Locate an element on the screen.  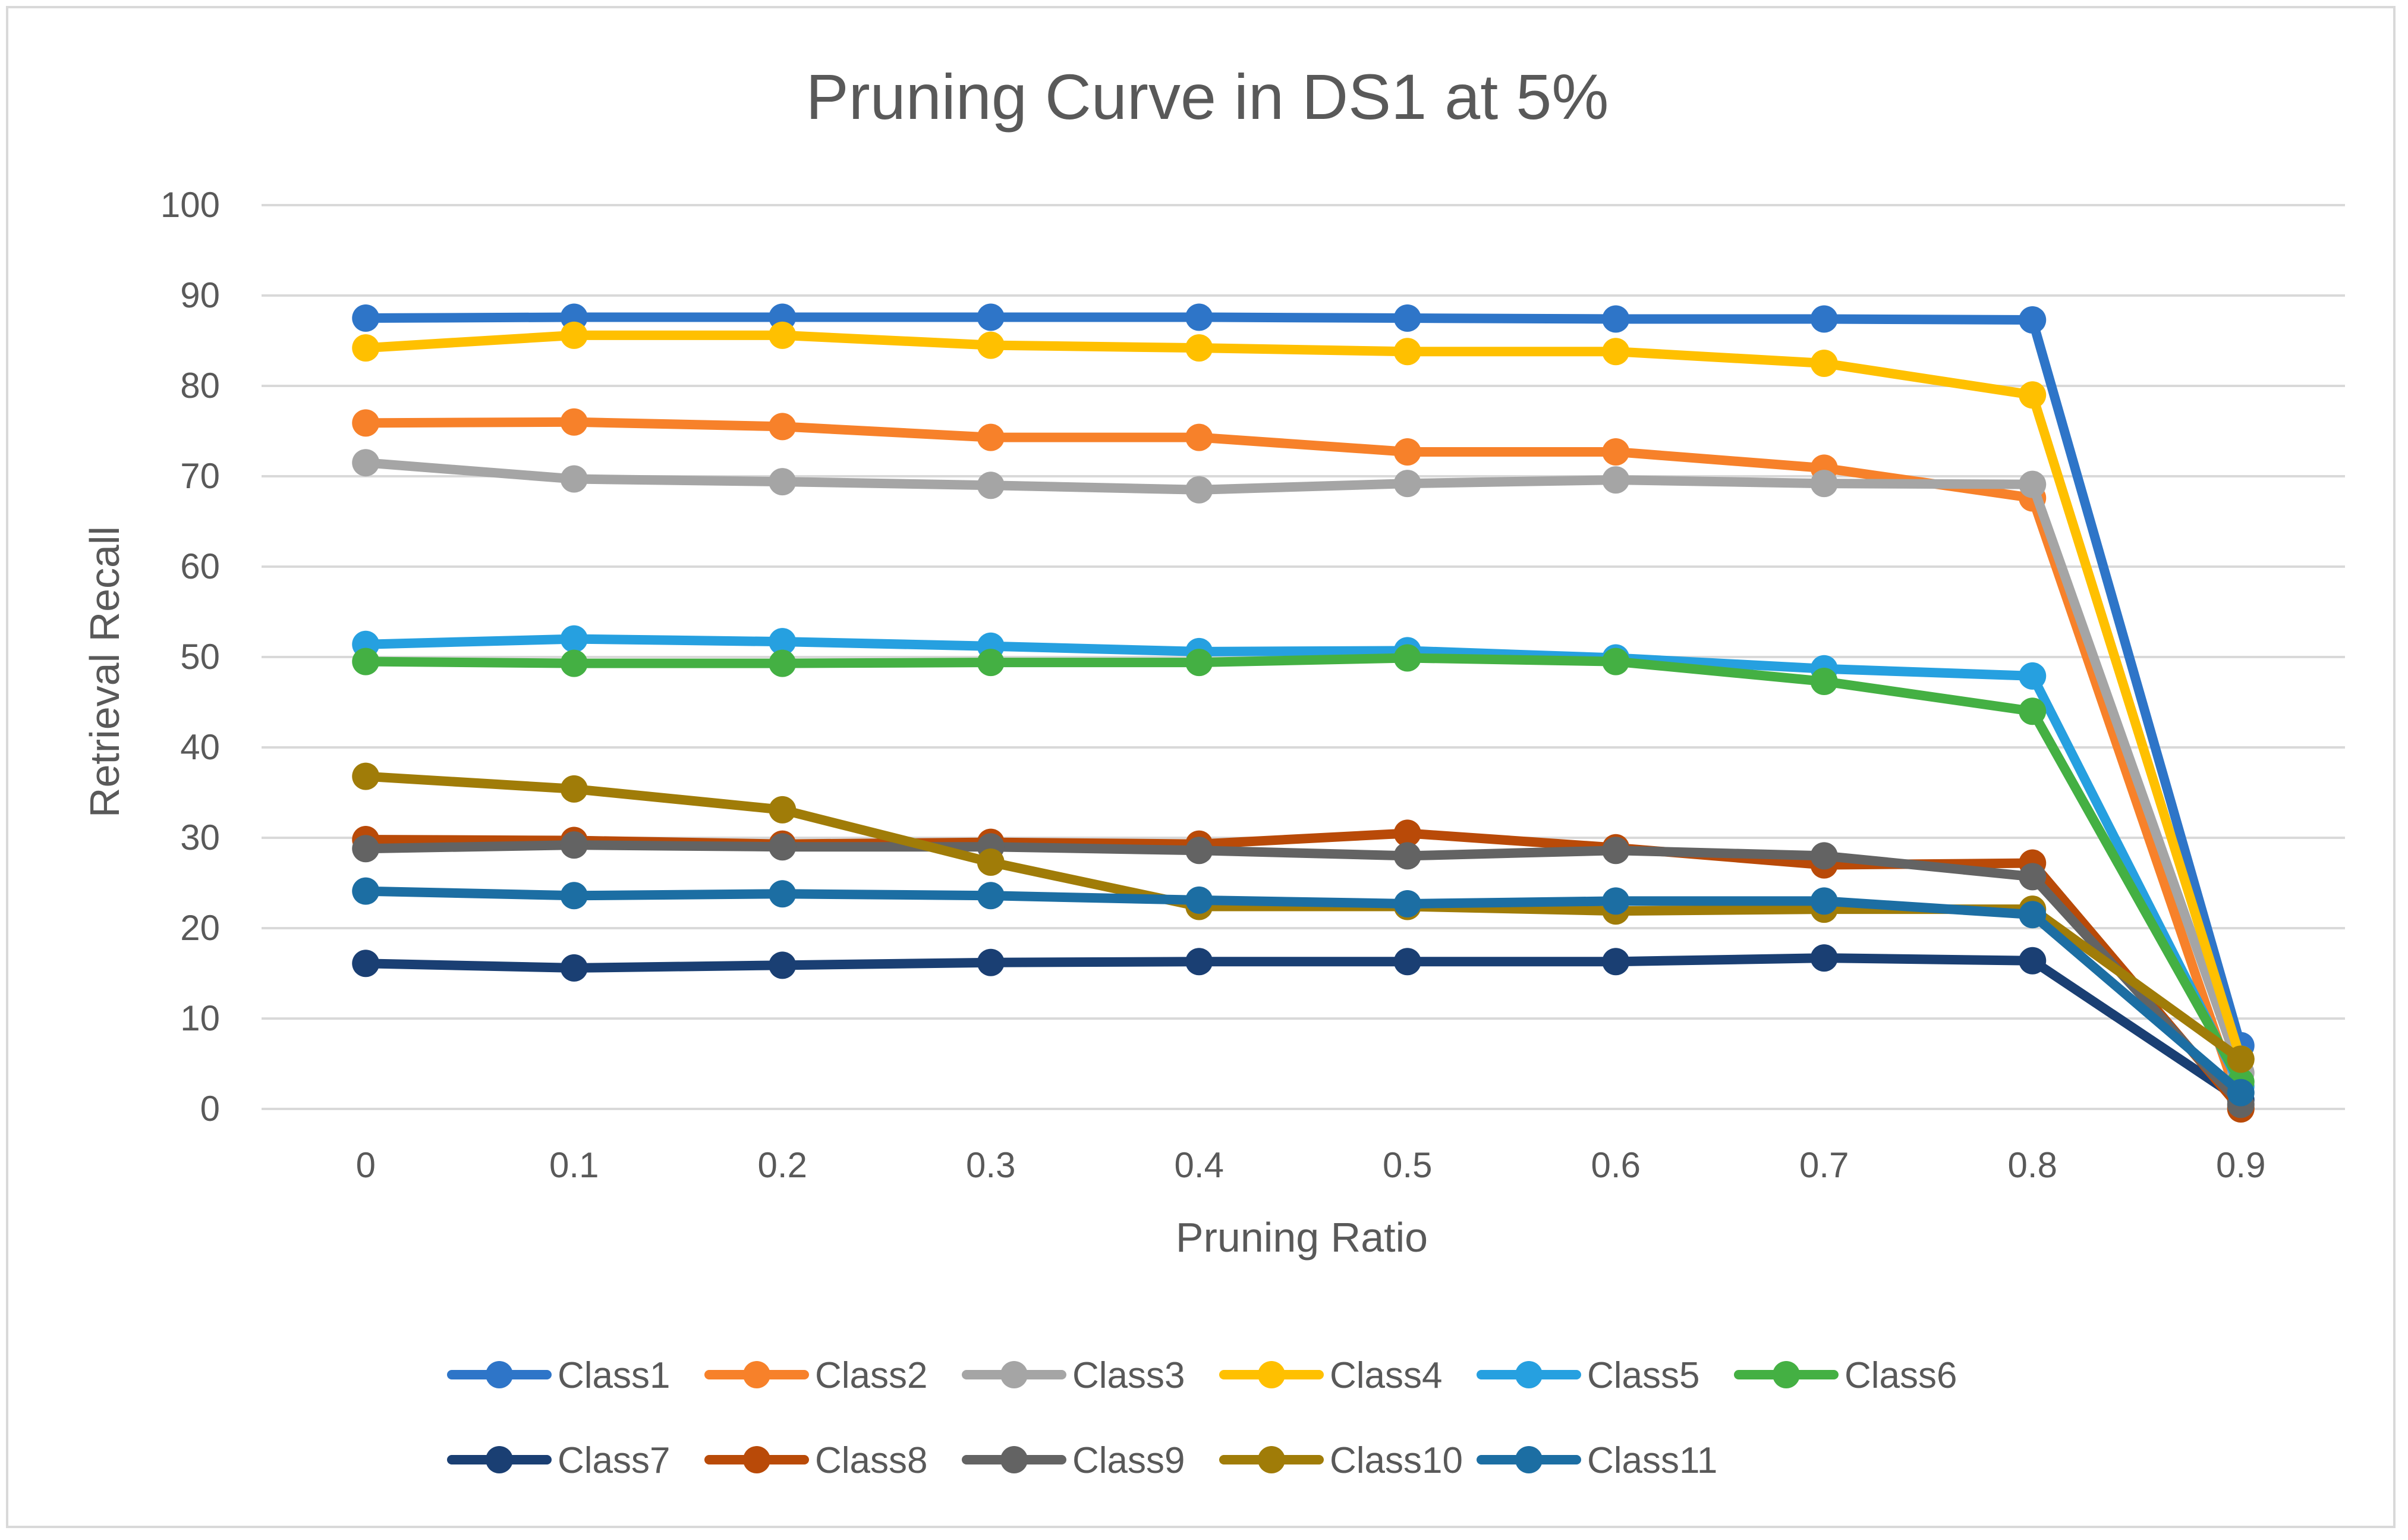
series-class9 is located at coordinates (1303, 975).